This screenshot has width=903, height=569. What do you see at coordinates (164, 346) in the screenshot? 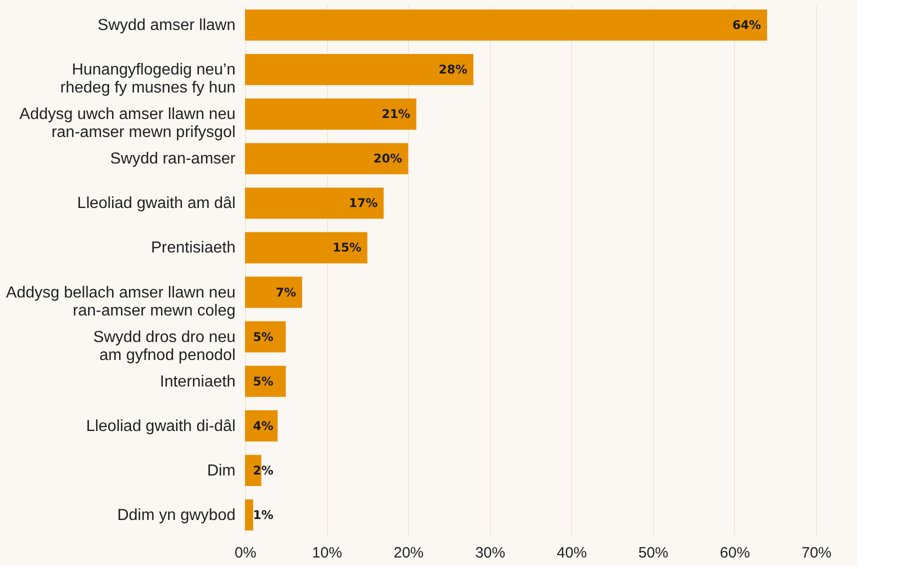
I see `y-tick-label: Swydd dros dro neu am gyfnod penodol` at bounding box center [164, 346].